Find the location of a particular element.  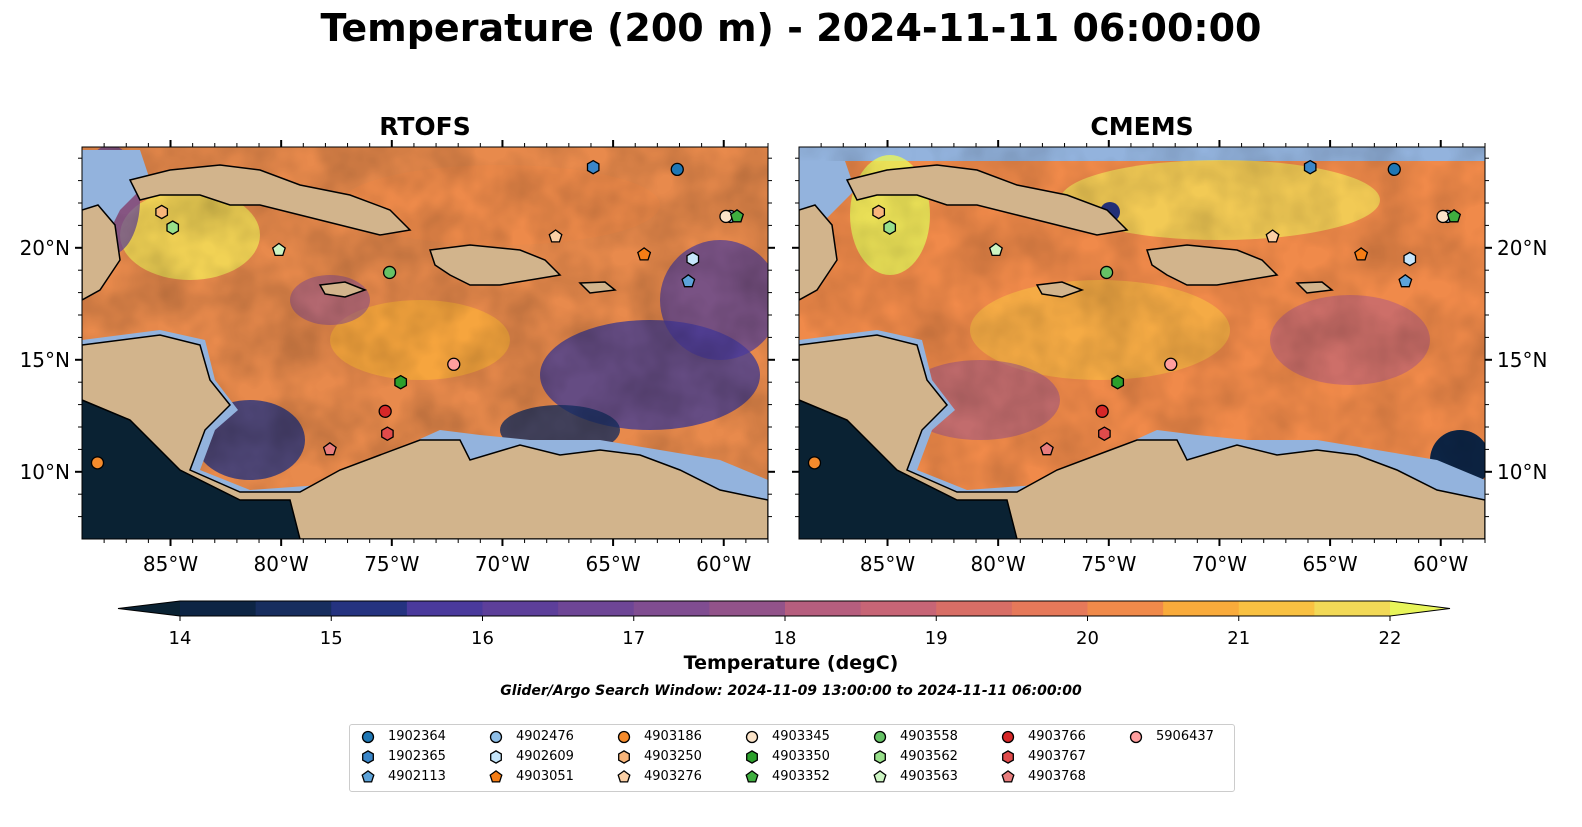

colorbar-under-extension is located at coordinates (149, 608).